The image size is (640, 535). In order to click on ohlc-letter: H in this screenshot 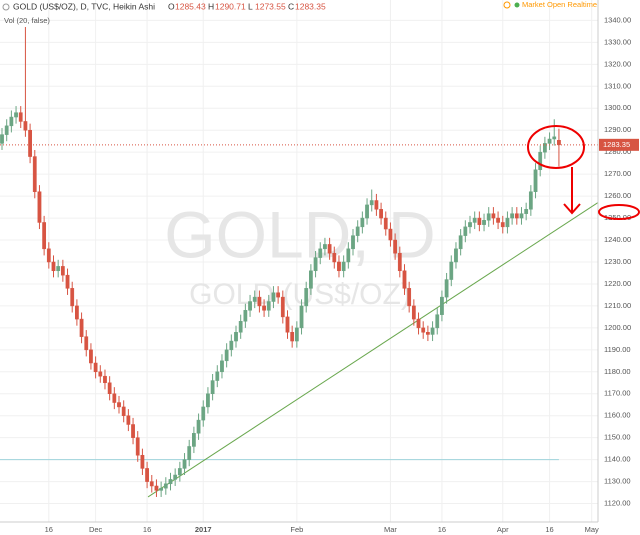, I will do `click(211, 6)`.